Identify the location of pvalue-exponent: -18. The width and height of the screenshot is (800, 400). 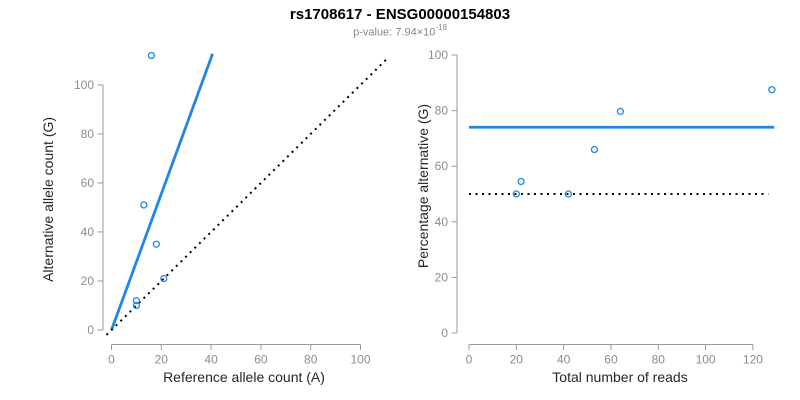
(441, 27).